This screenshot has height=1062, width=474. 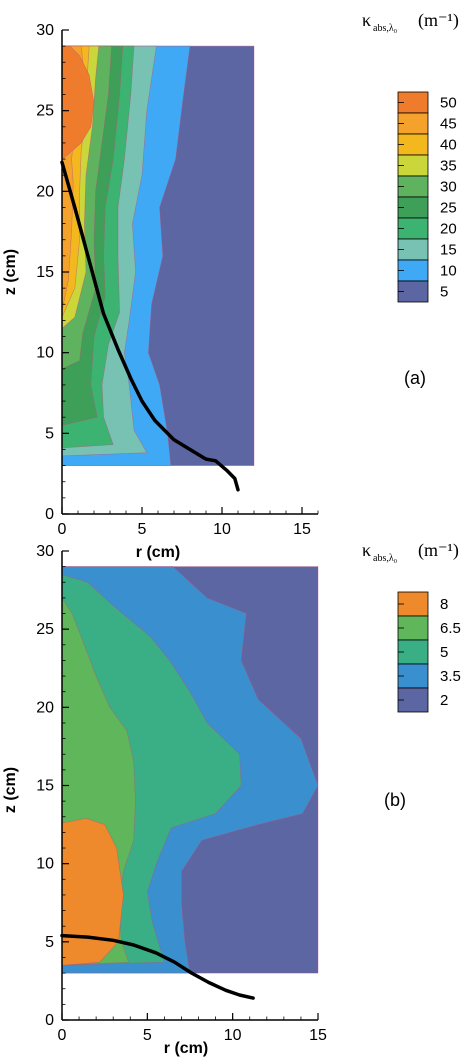 I want to click on legend-title-unit-b: (m⁻¹), so click(x=438, y=550).